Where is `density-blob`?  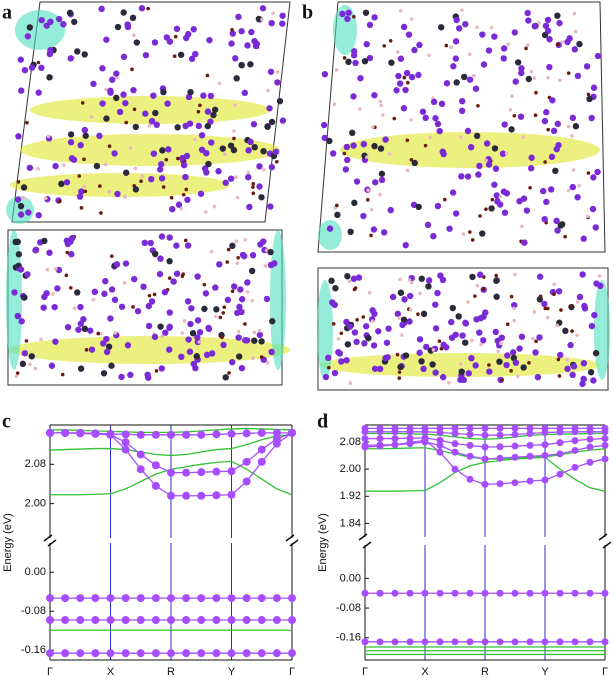
density-blob is located at coordinates (345, 30).